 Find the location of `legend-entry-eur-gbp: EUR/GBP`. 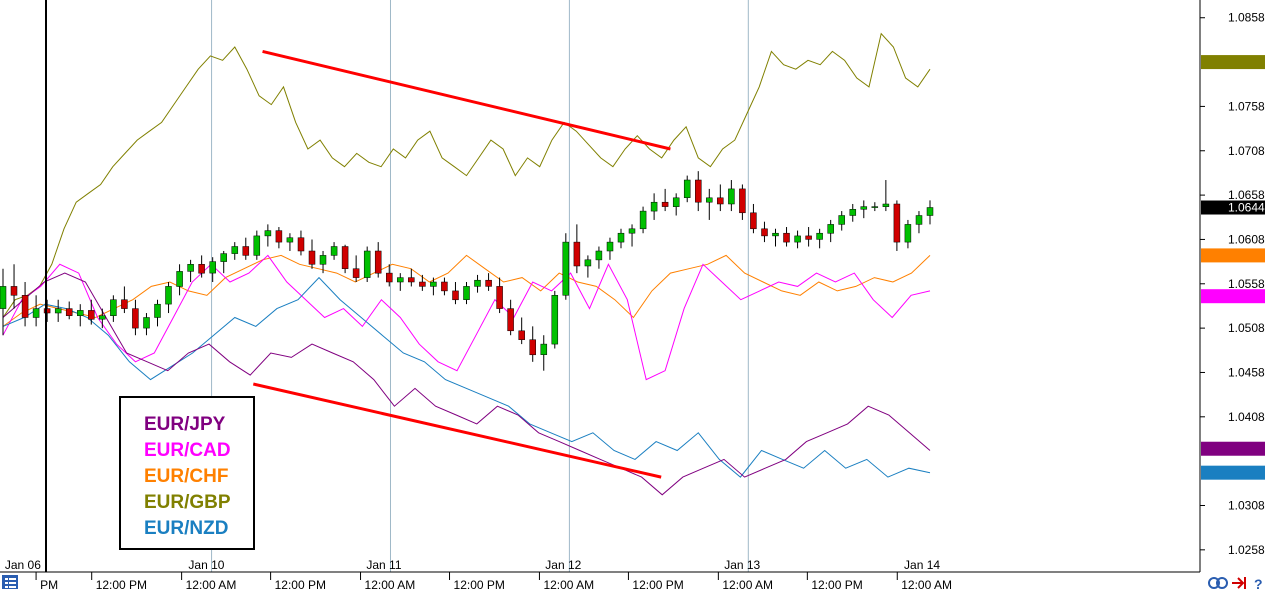

legend-entry-eur-gbp: EUR/GBP is located at coordinates (187, 502).